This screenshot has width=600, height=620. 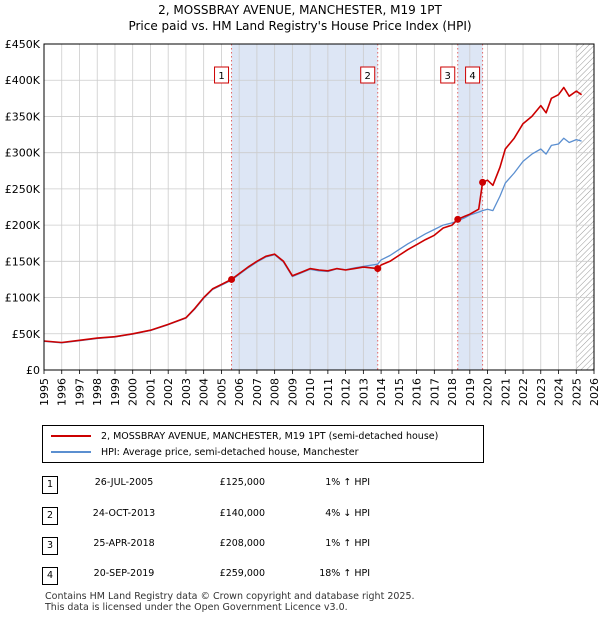 What do you see at coordinates (23, 80) in the screenshot?
I see `y-tick-label: £400K` at bounding box center [23, 80].